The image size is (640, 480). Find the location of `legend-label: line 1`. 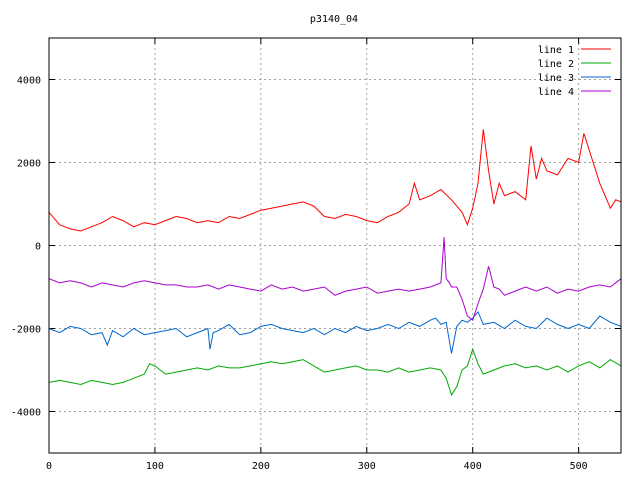

legend-label: line 1 is located at coordinates (556, 50).